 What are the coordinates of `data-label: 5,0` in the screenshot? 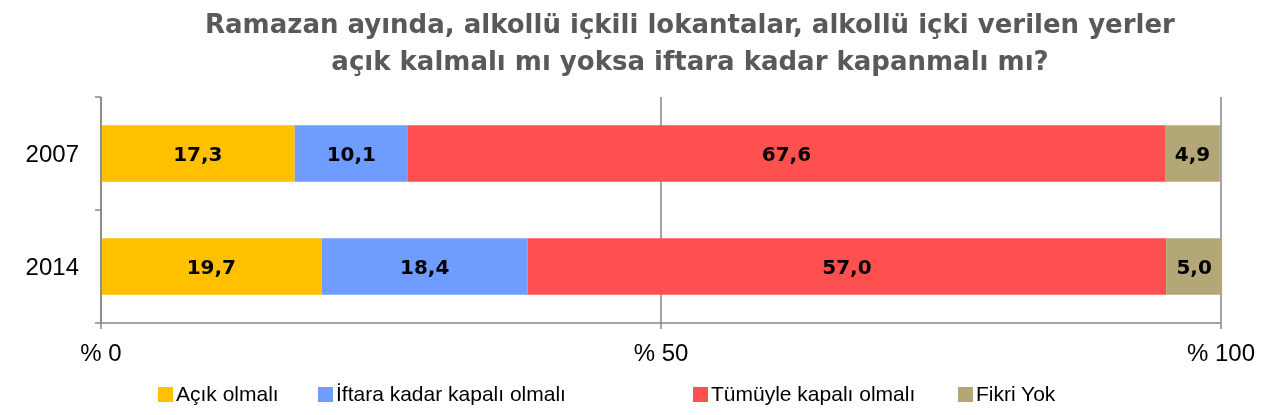 It's located at (1194, 266).